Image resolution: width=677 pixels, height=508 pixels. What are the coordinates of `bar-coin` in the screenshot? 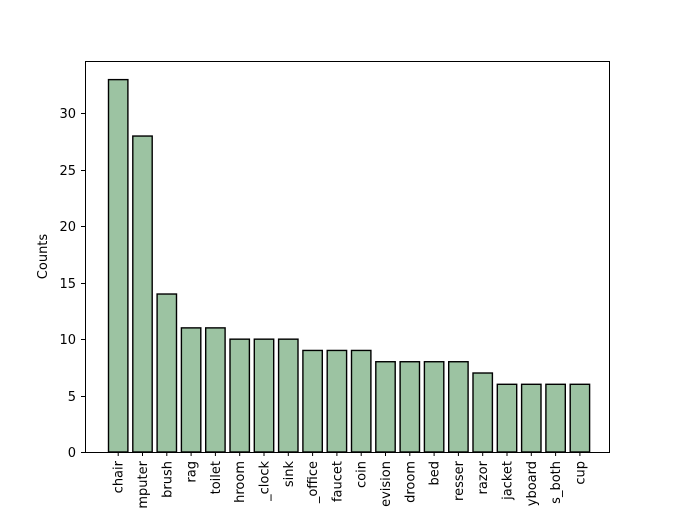 It's located at (361, 401).